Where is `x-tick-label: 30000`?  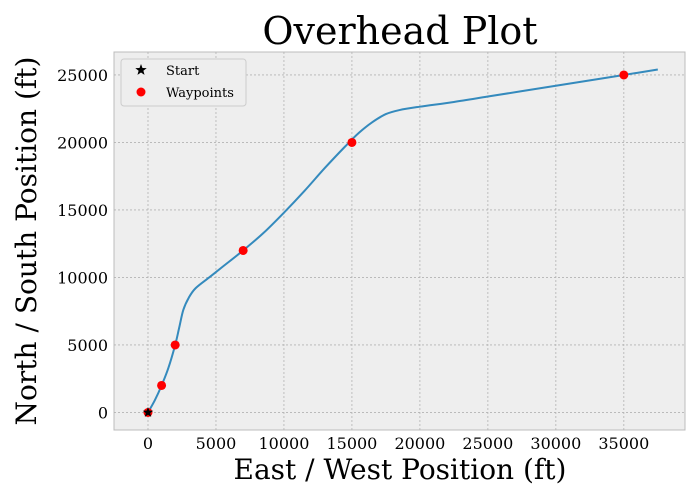
x-tick-label: 30000 is located at coordinates (555, 443).